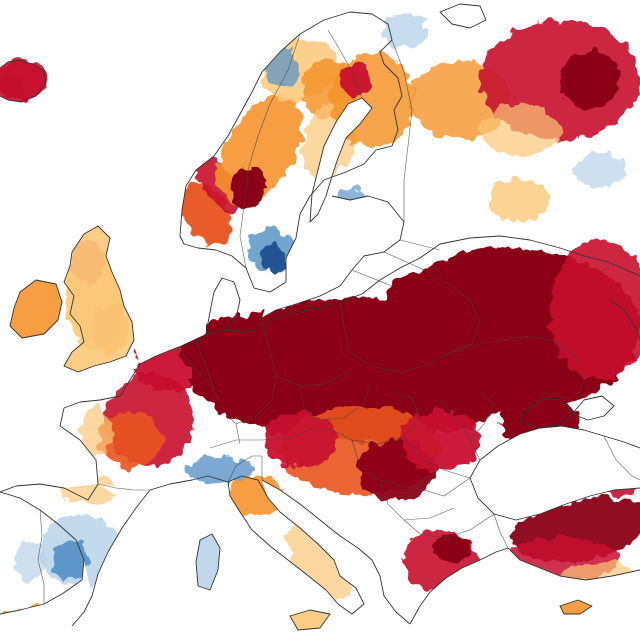 Image resolution: width=640 pixels, height=640 pixels. I want to click on land-sardinia-fill, so click(208, 562).